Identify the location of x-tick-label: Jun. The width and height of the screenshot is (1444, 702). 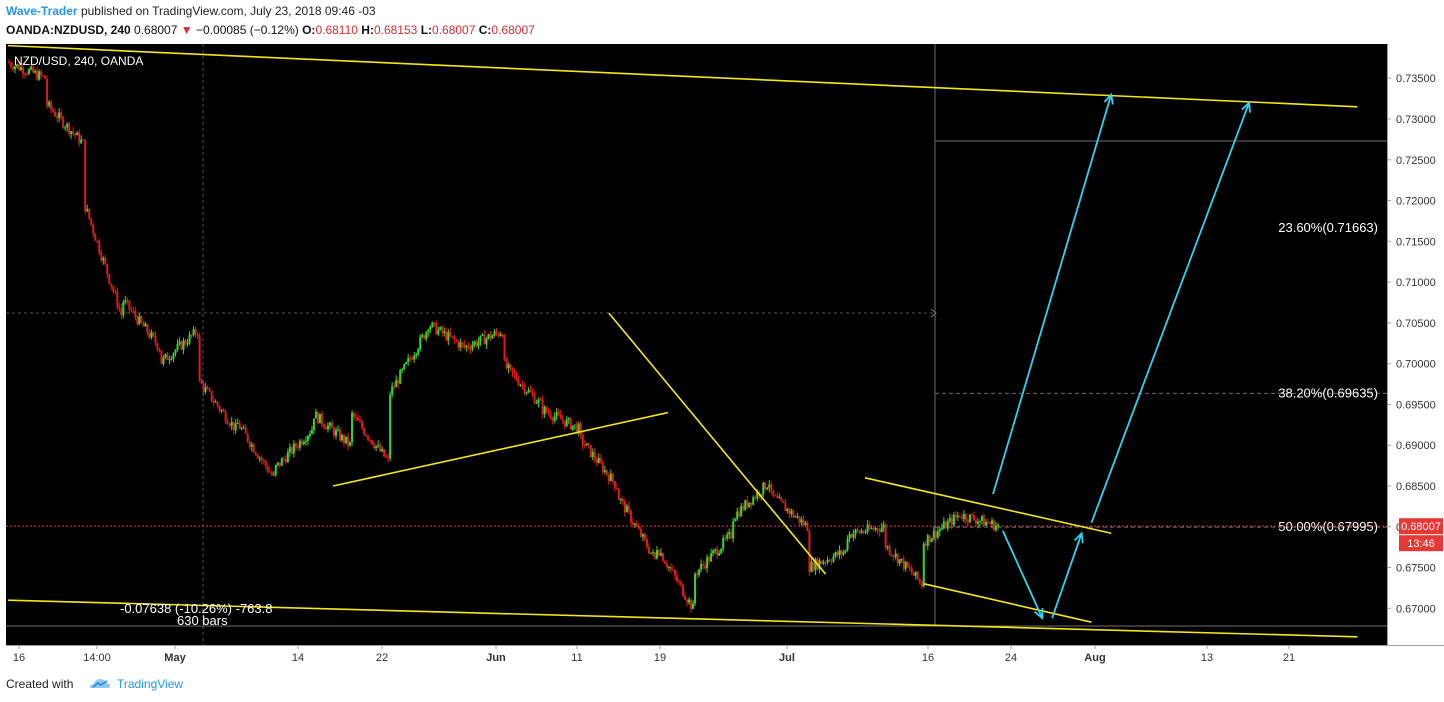
(496, 658).